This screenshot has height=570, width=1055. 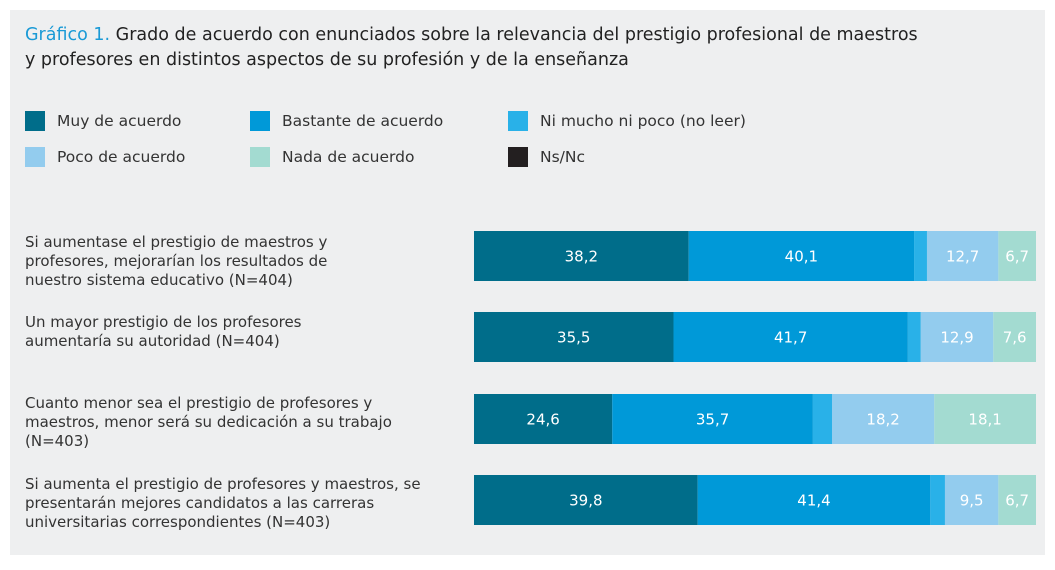 I want to click on value-label: 40,1, so click(x=801, y=257).